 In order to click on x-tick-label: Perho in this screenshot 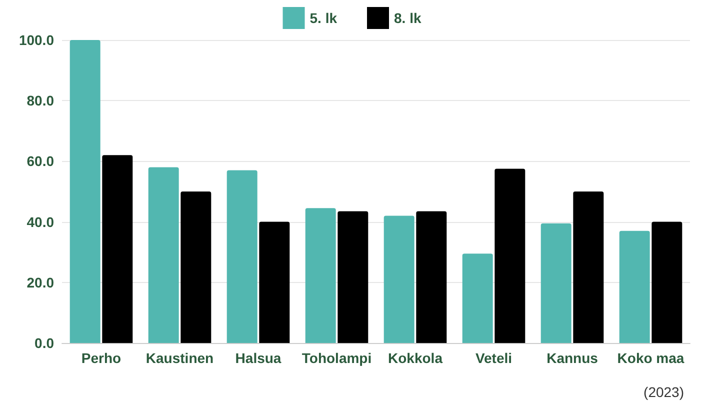, I will do `click(101, 358)`.